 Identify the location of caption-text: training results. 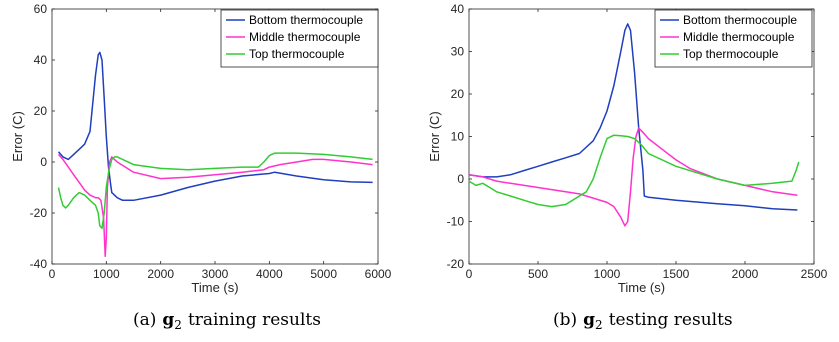
(254, 320).